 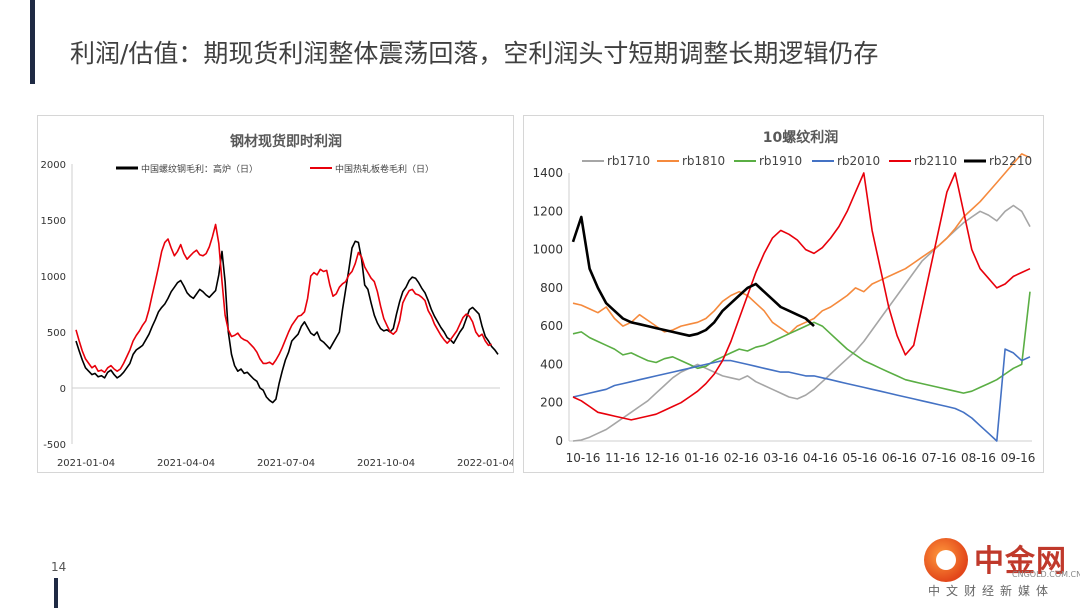 I want to click on y-tick-label: 600, so click(x=551, y=326).